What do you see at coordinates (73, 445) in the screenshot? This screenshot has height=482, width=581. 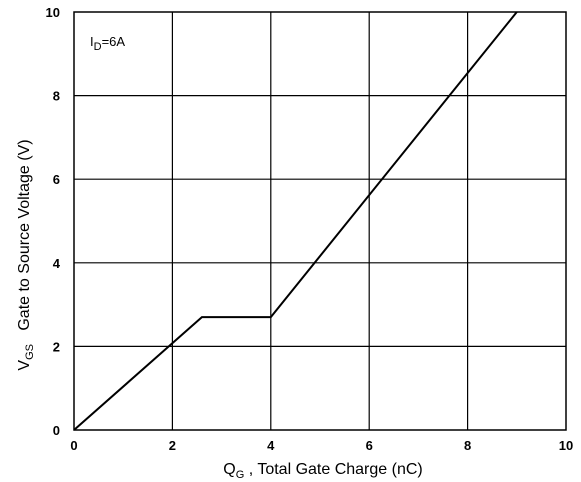 I see `x-tick-label: 0` at bounding box center [73, 445].